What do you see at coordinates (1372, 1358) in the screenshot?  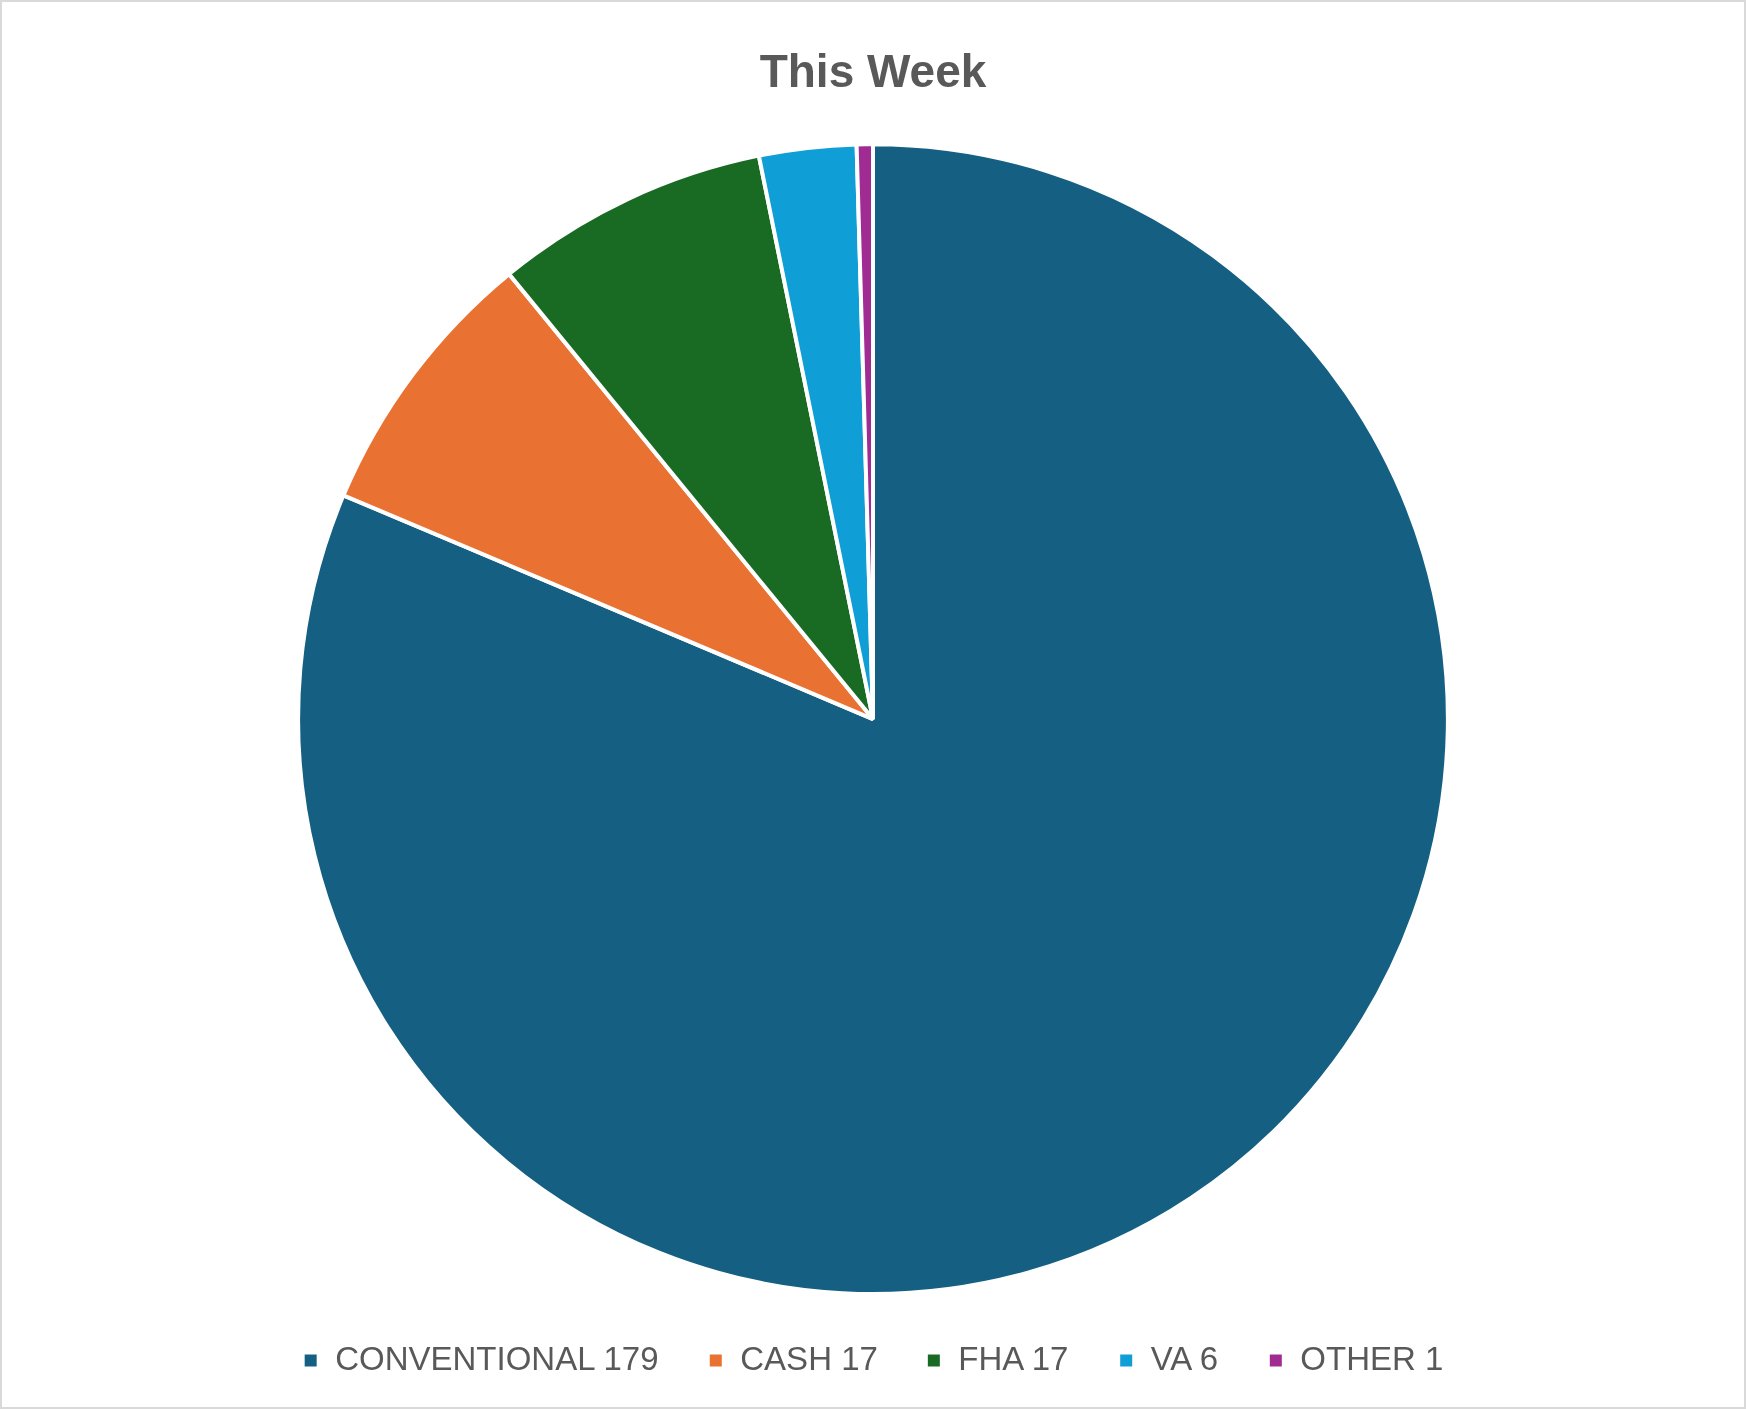 I see `legend-label: OTHER 1` at bounding box center [1372, 1358].